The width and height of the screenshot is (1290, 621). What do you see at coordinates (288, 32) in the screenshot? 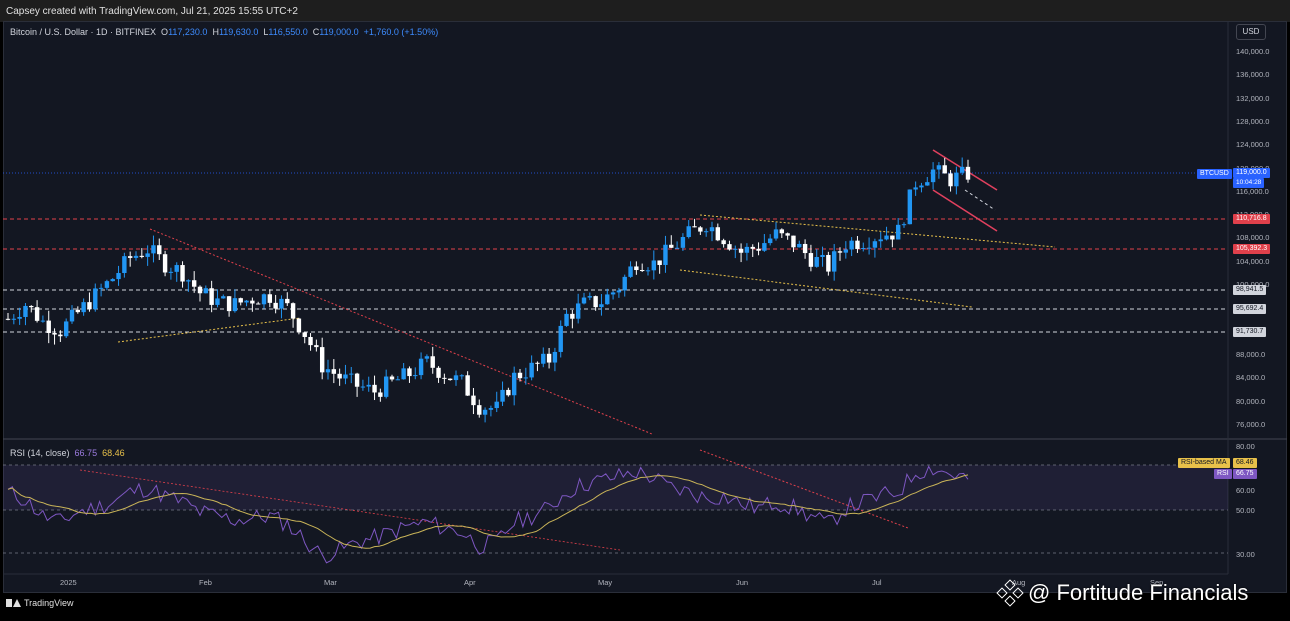
I see `low-value: 116,550.0` at bounding box center [288, 32].